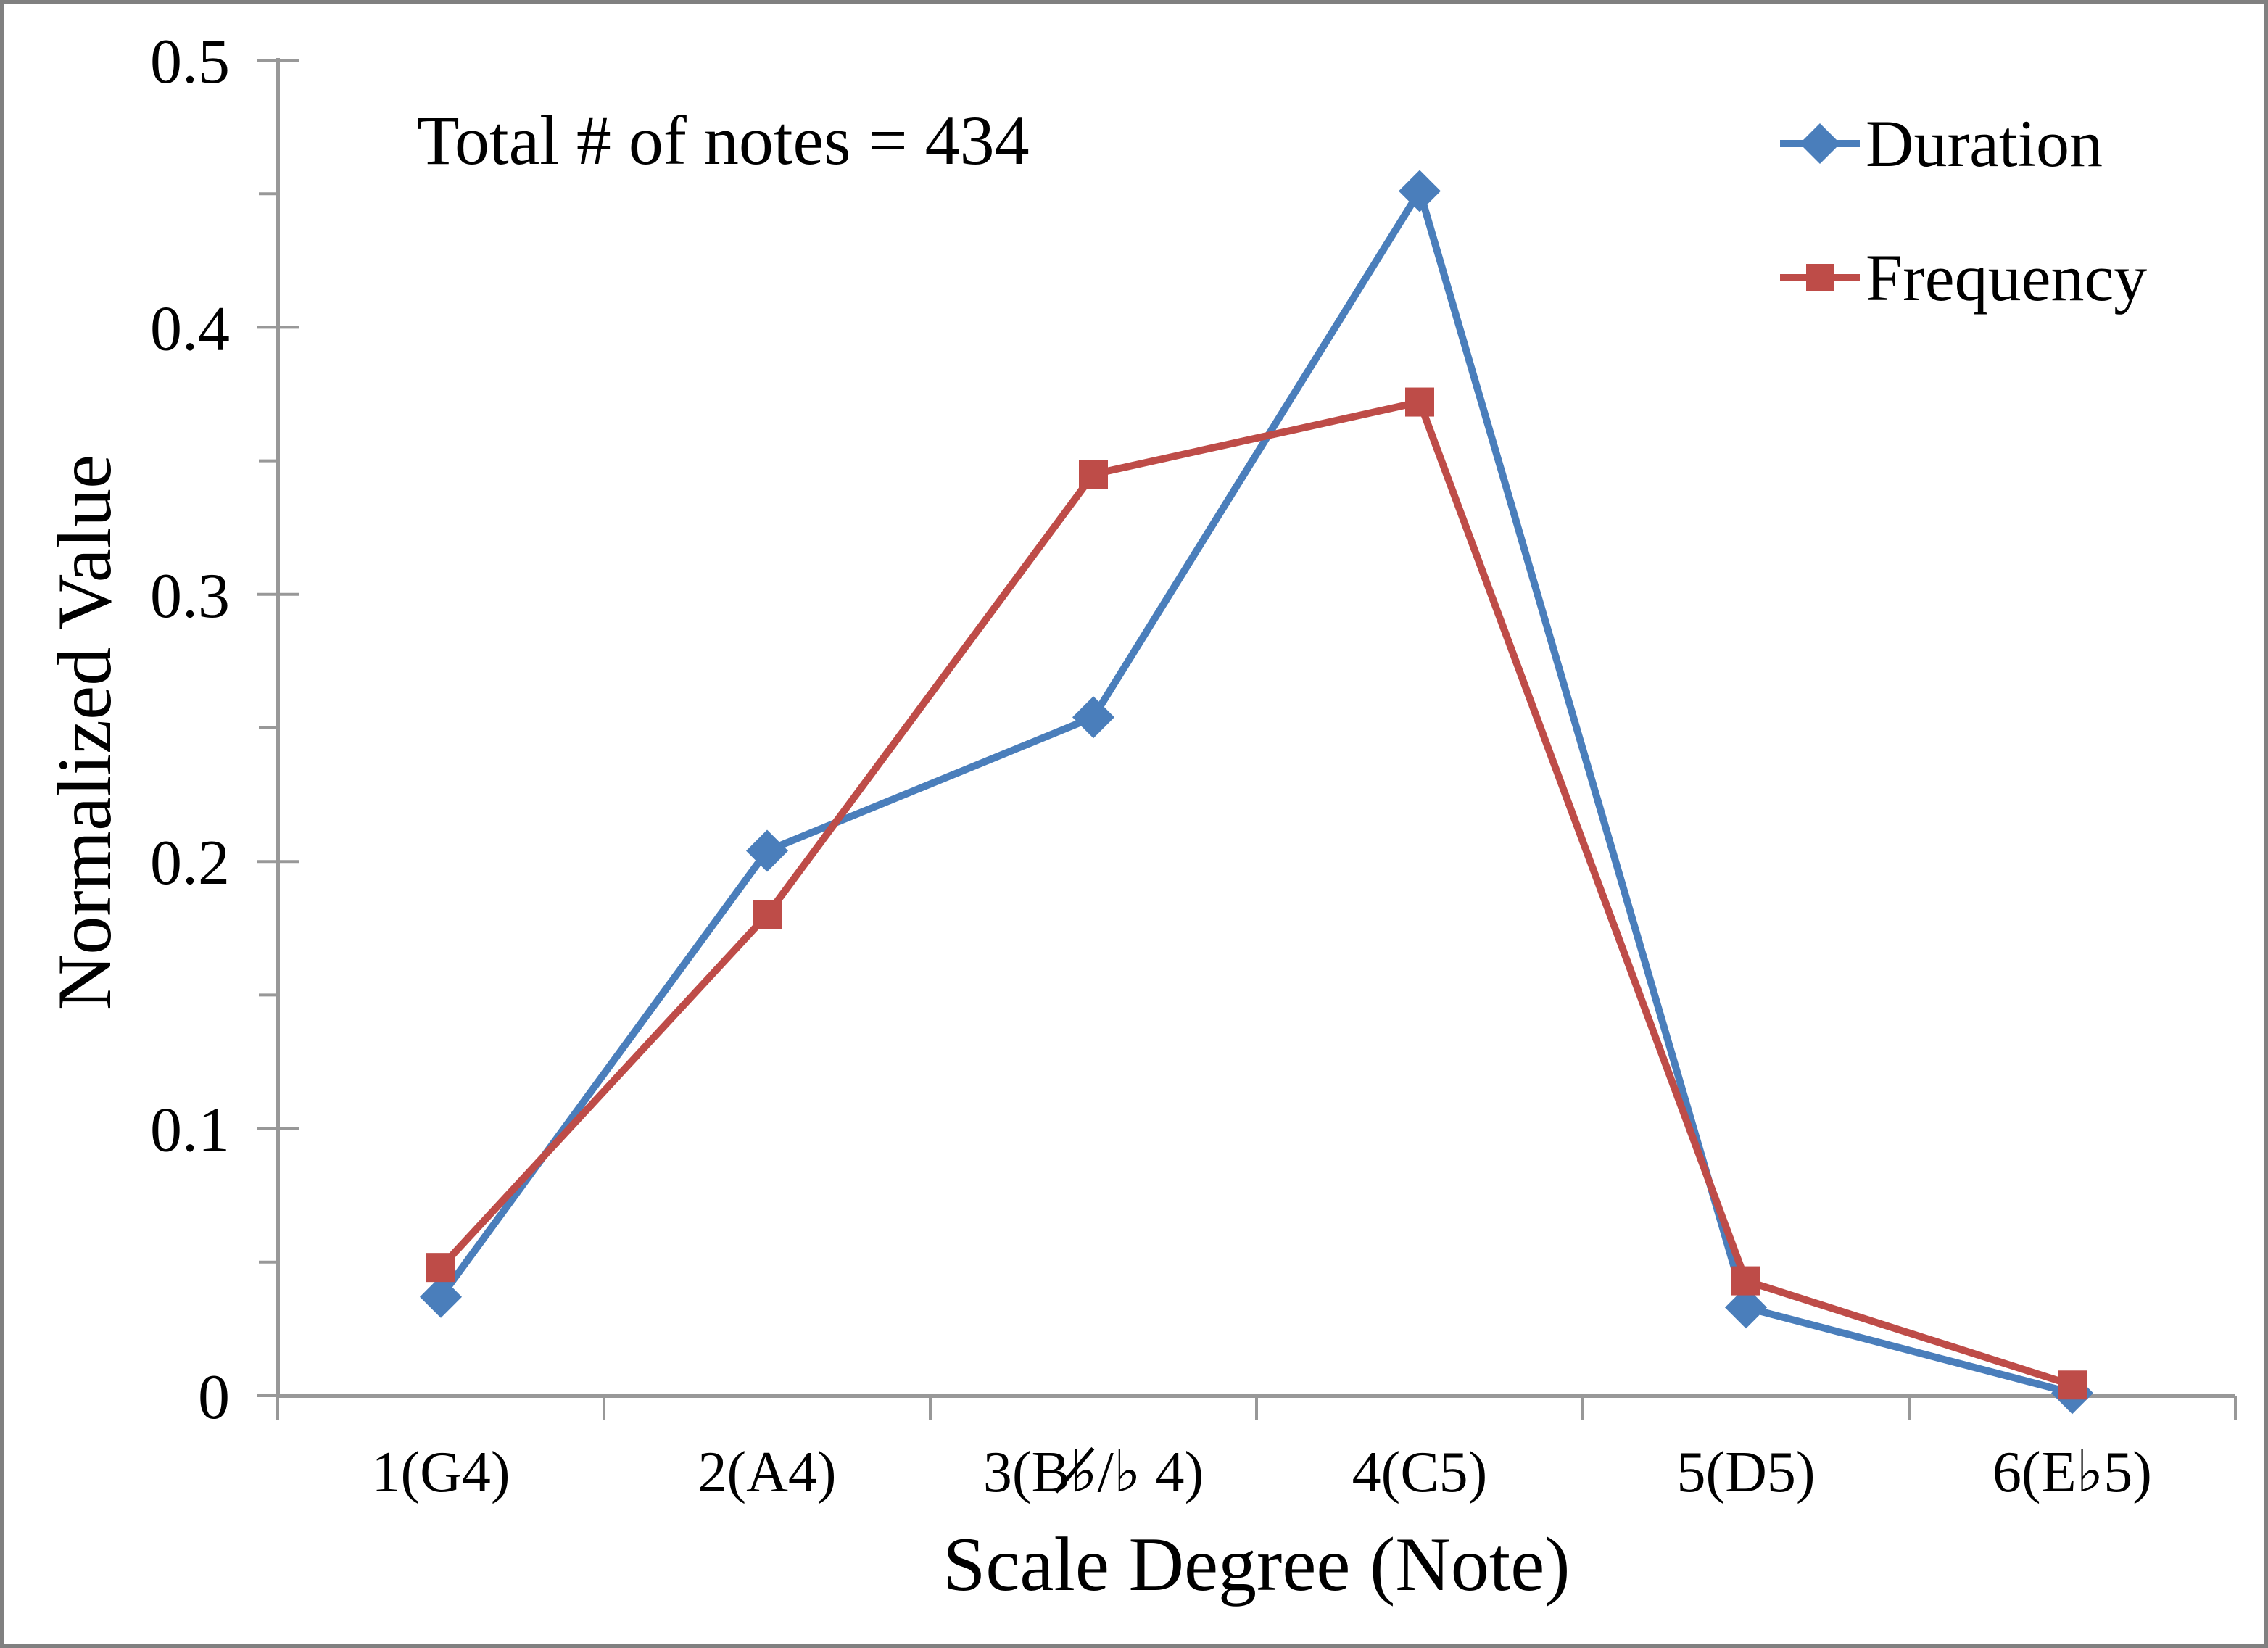 Image resolution: width=2268 pixels, height=1648 pixels. I want to click on y-tick-label: 0.1, so click(190, 1131).